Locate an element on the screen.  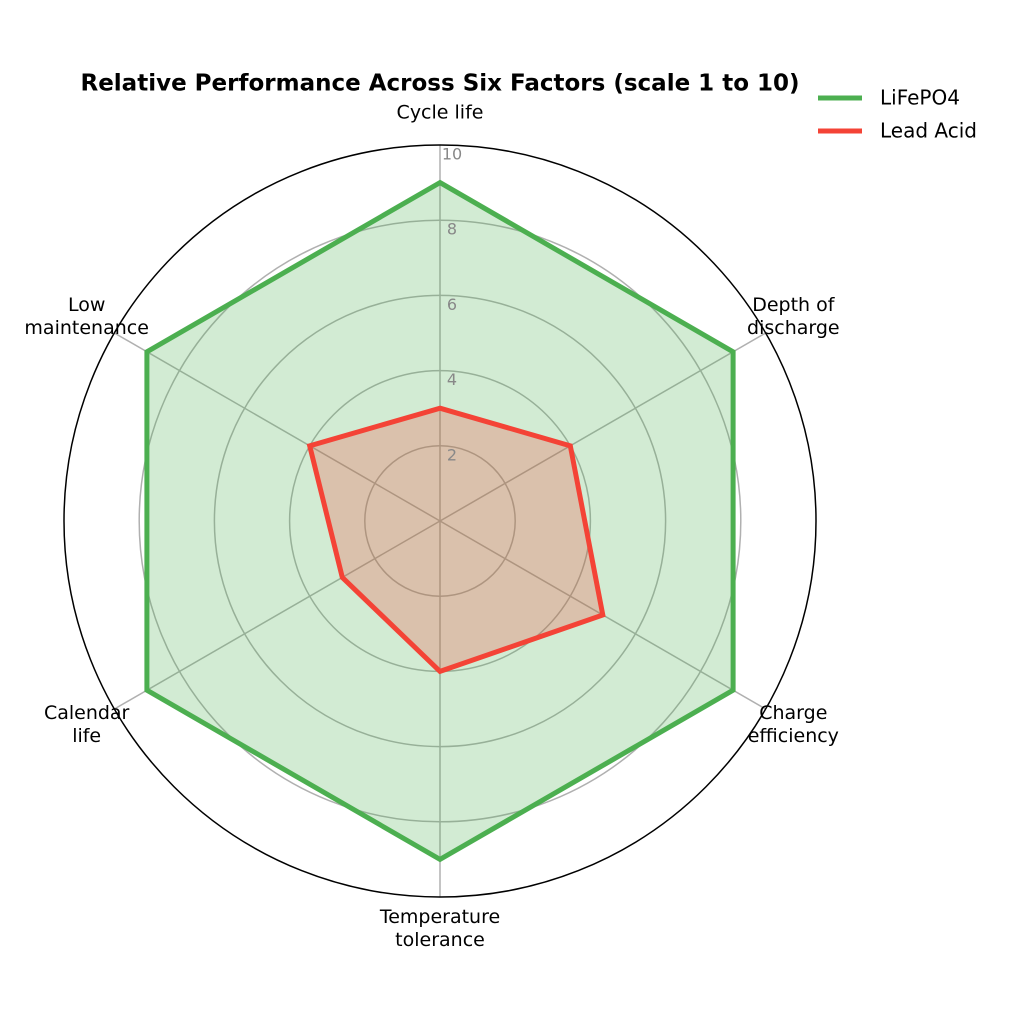
category-label: Depth of discharge is located at coordinates (793, 316).